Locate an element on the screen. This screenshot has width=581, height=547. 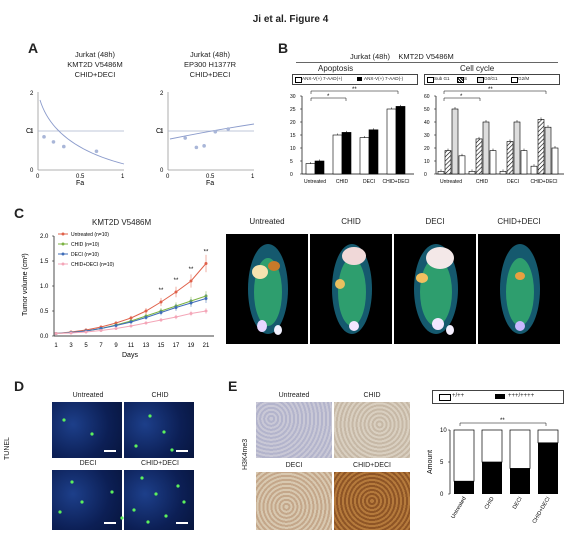
d-title-untreated: Untreated is located at coordinates (88, 395).